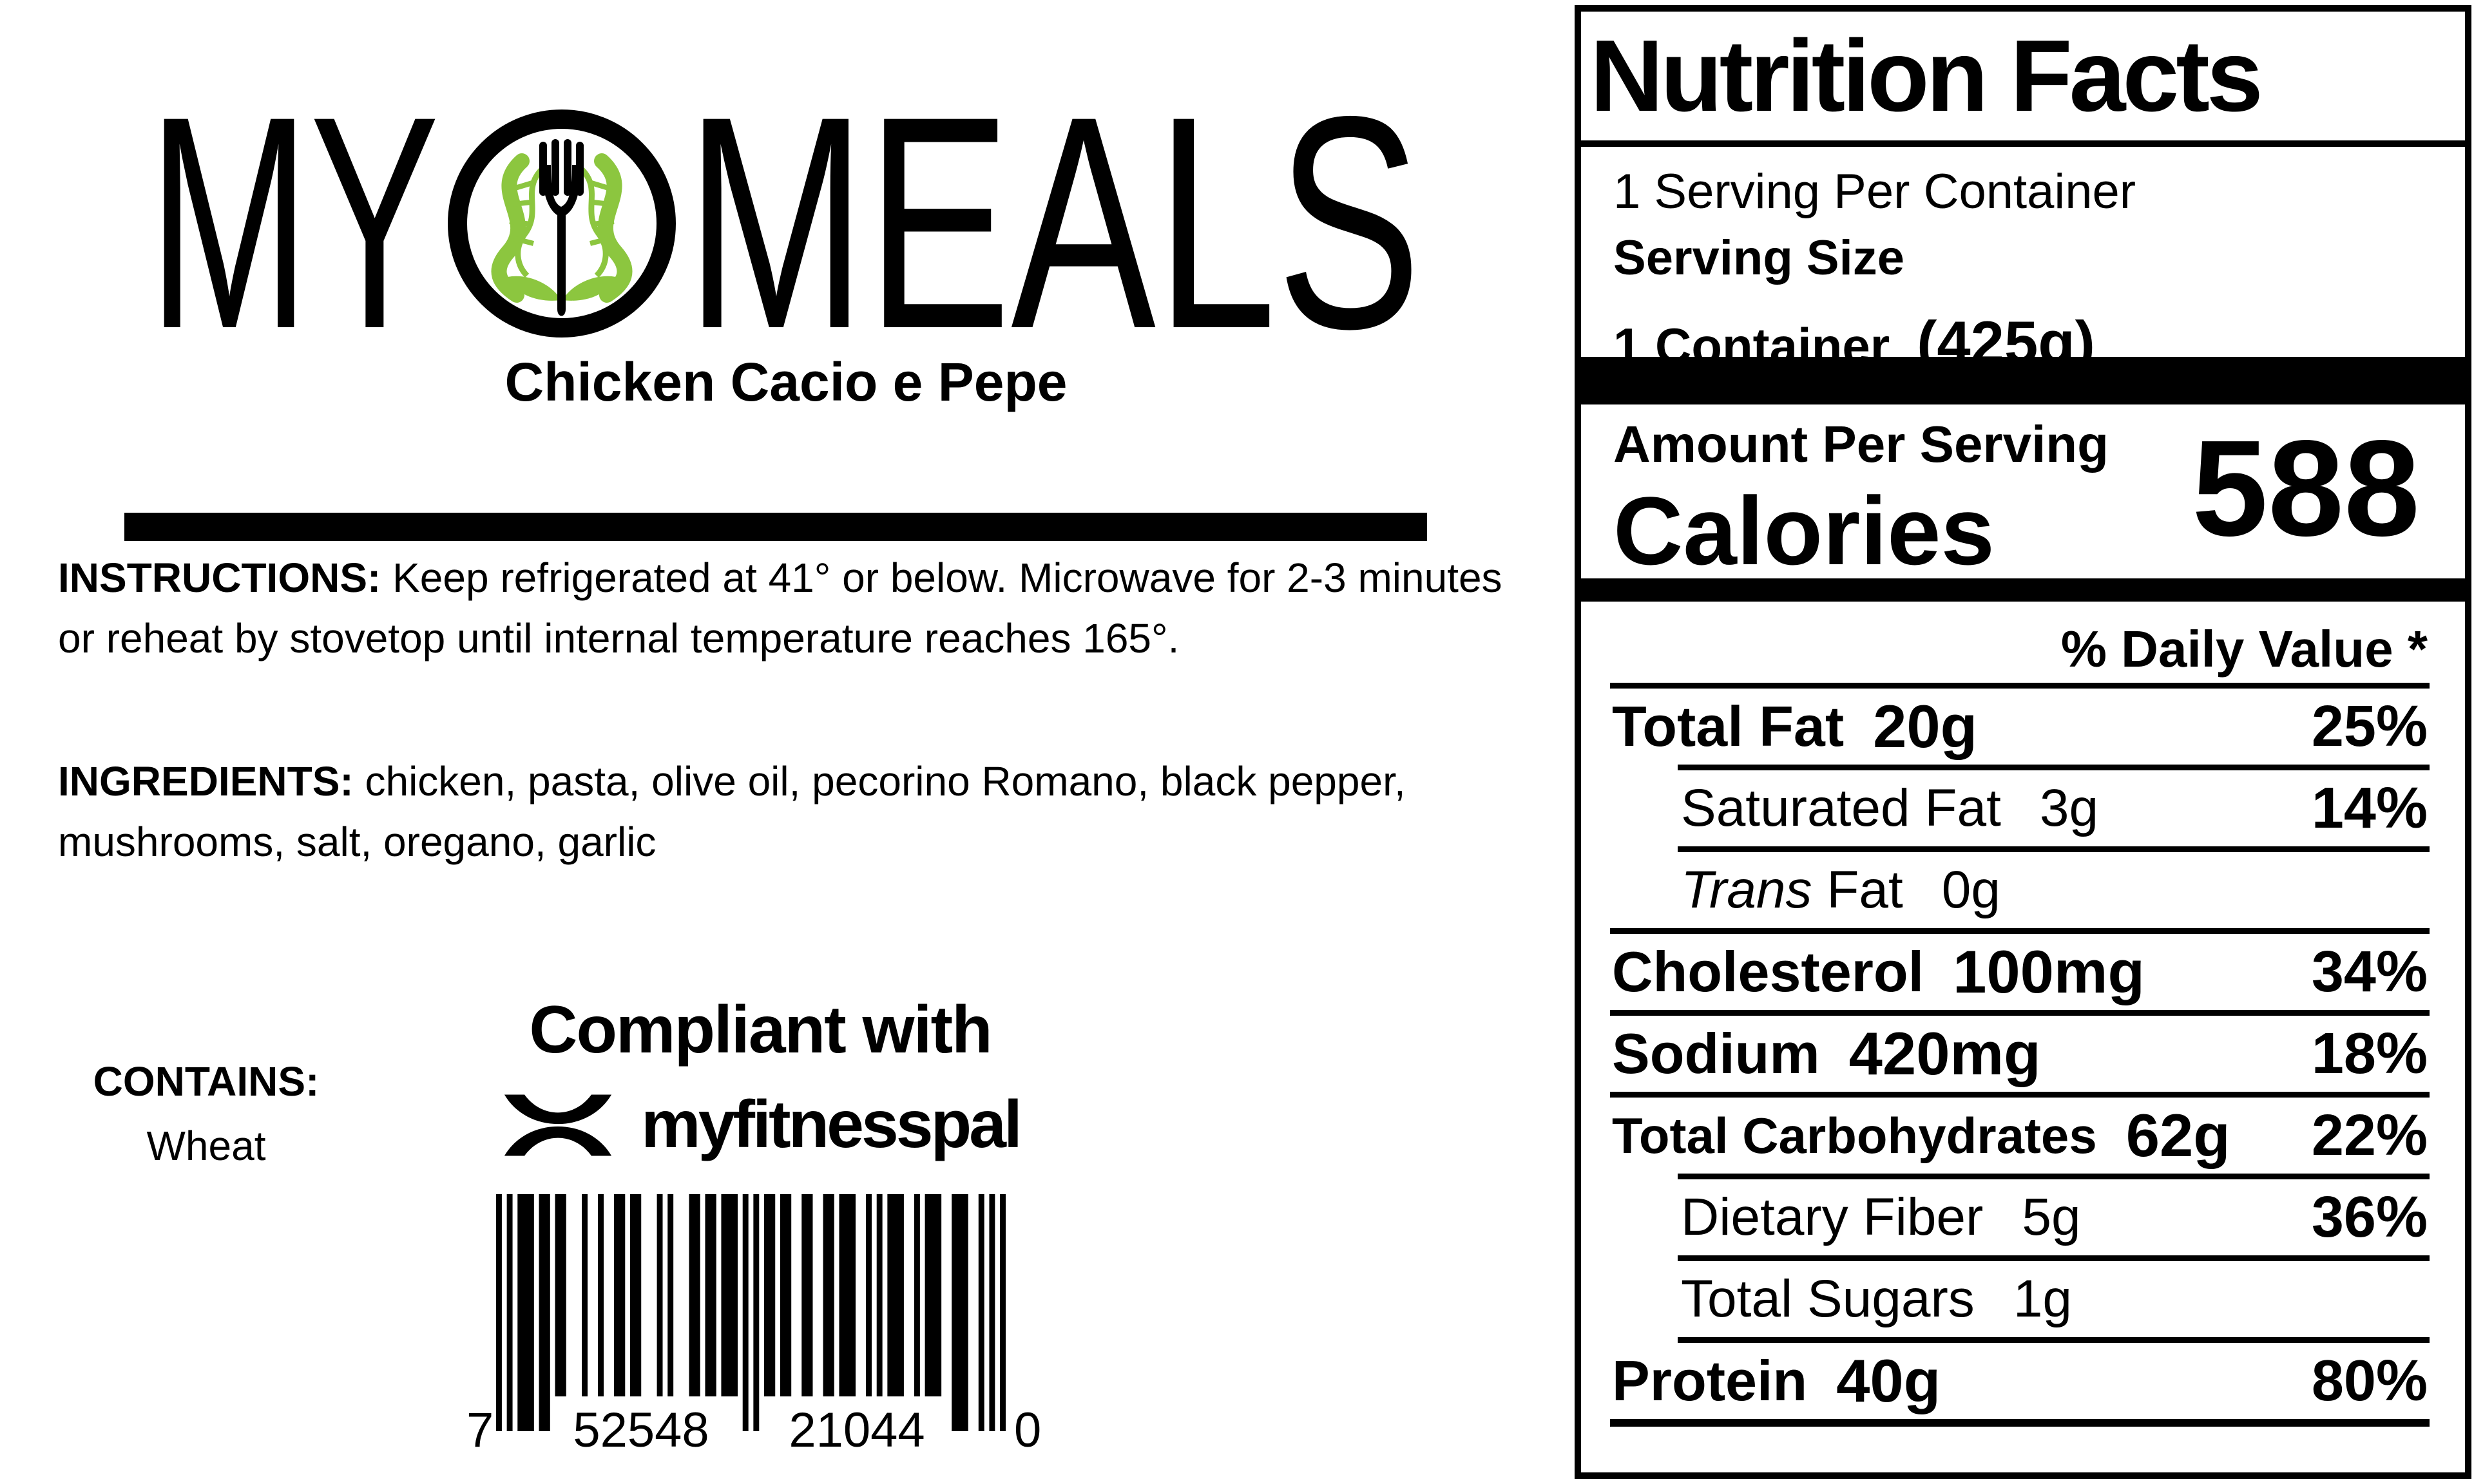  Describe the element at coordinates (2306, 488) in the screenshot. I see `calories-value: 588` at that location.